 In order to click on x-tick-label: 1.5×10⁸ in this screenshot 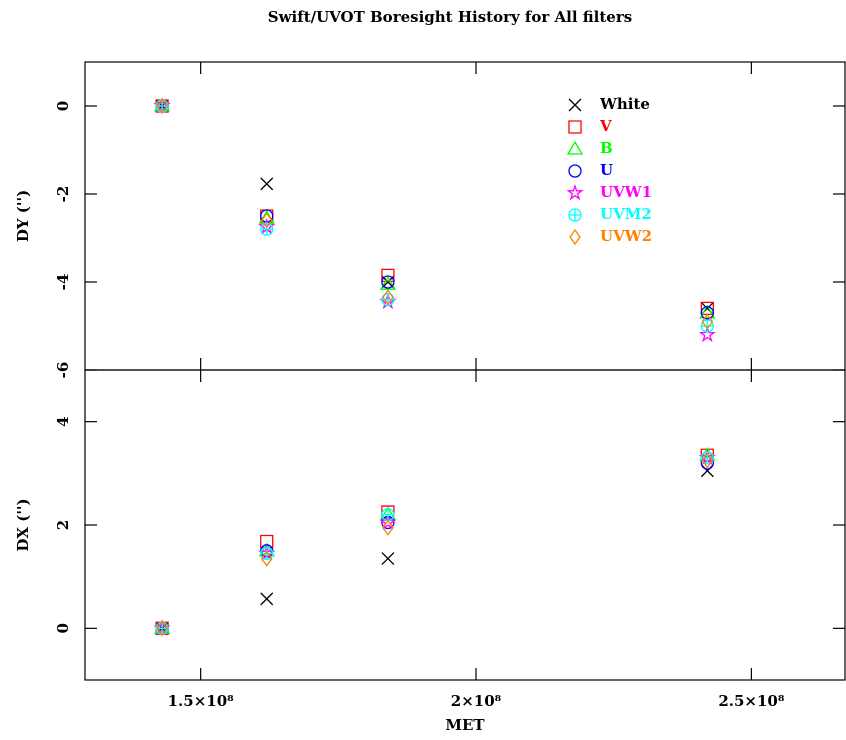, I will do `click(201, 701)`.